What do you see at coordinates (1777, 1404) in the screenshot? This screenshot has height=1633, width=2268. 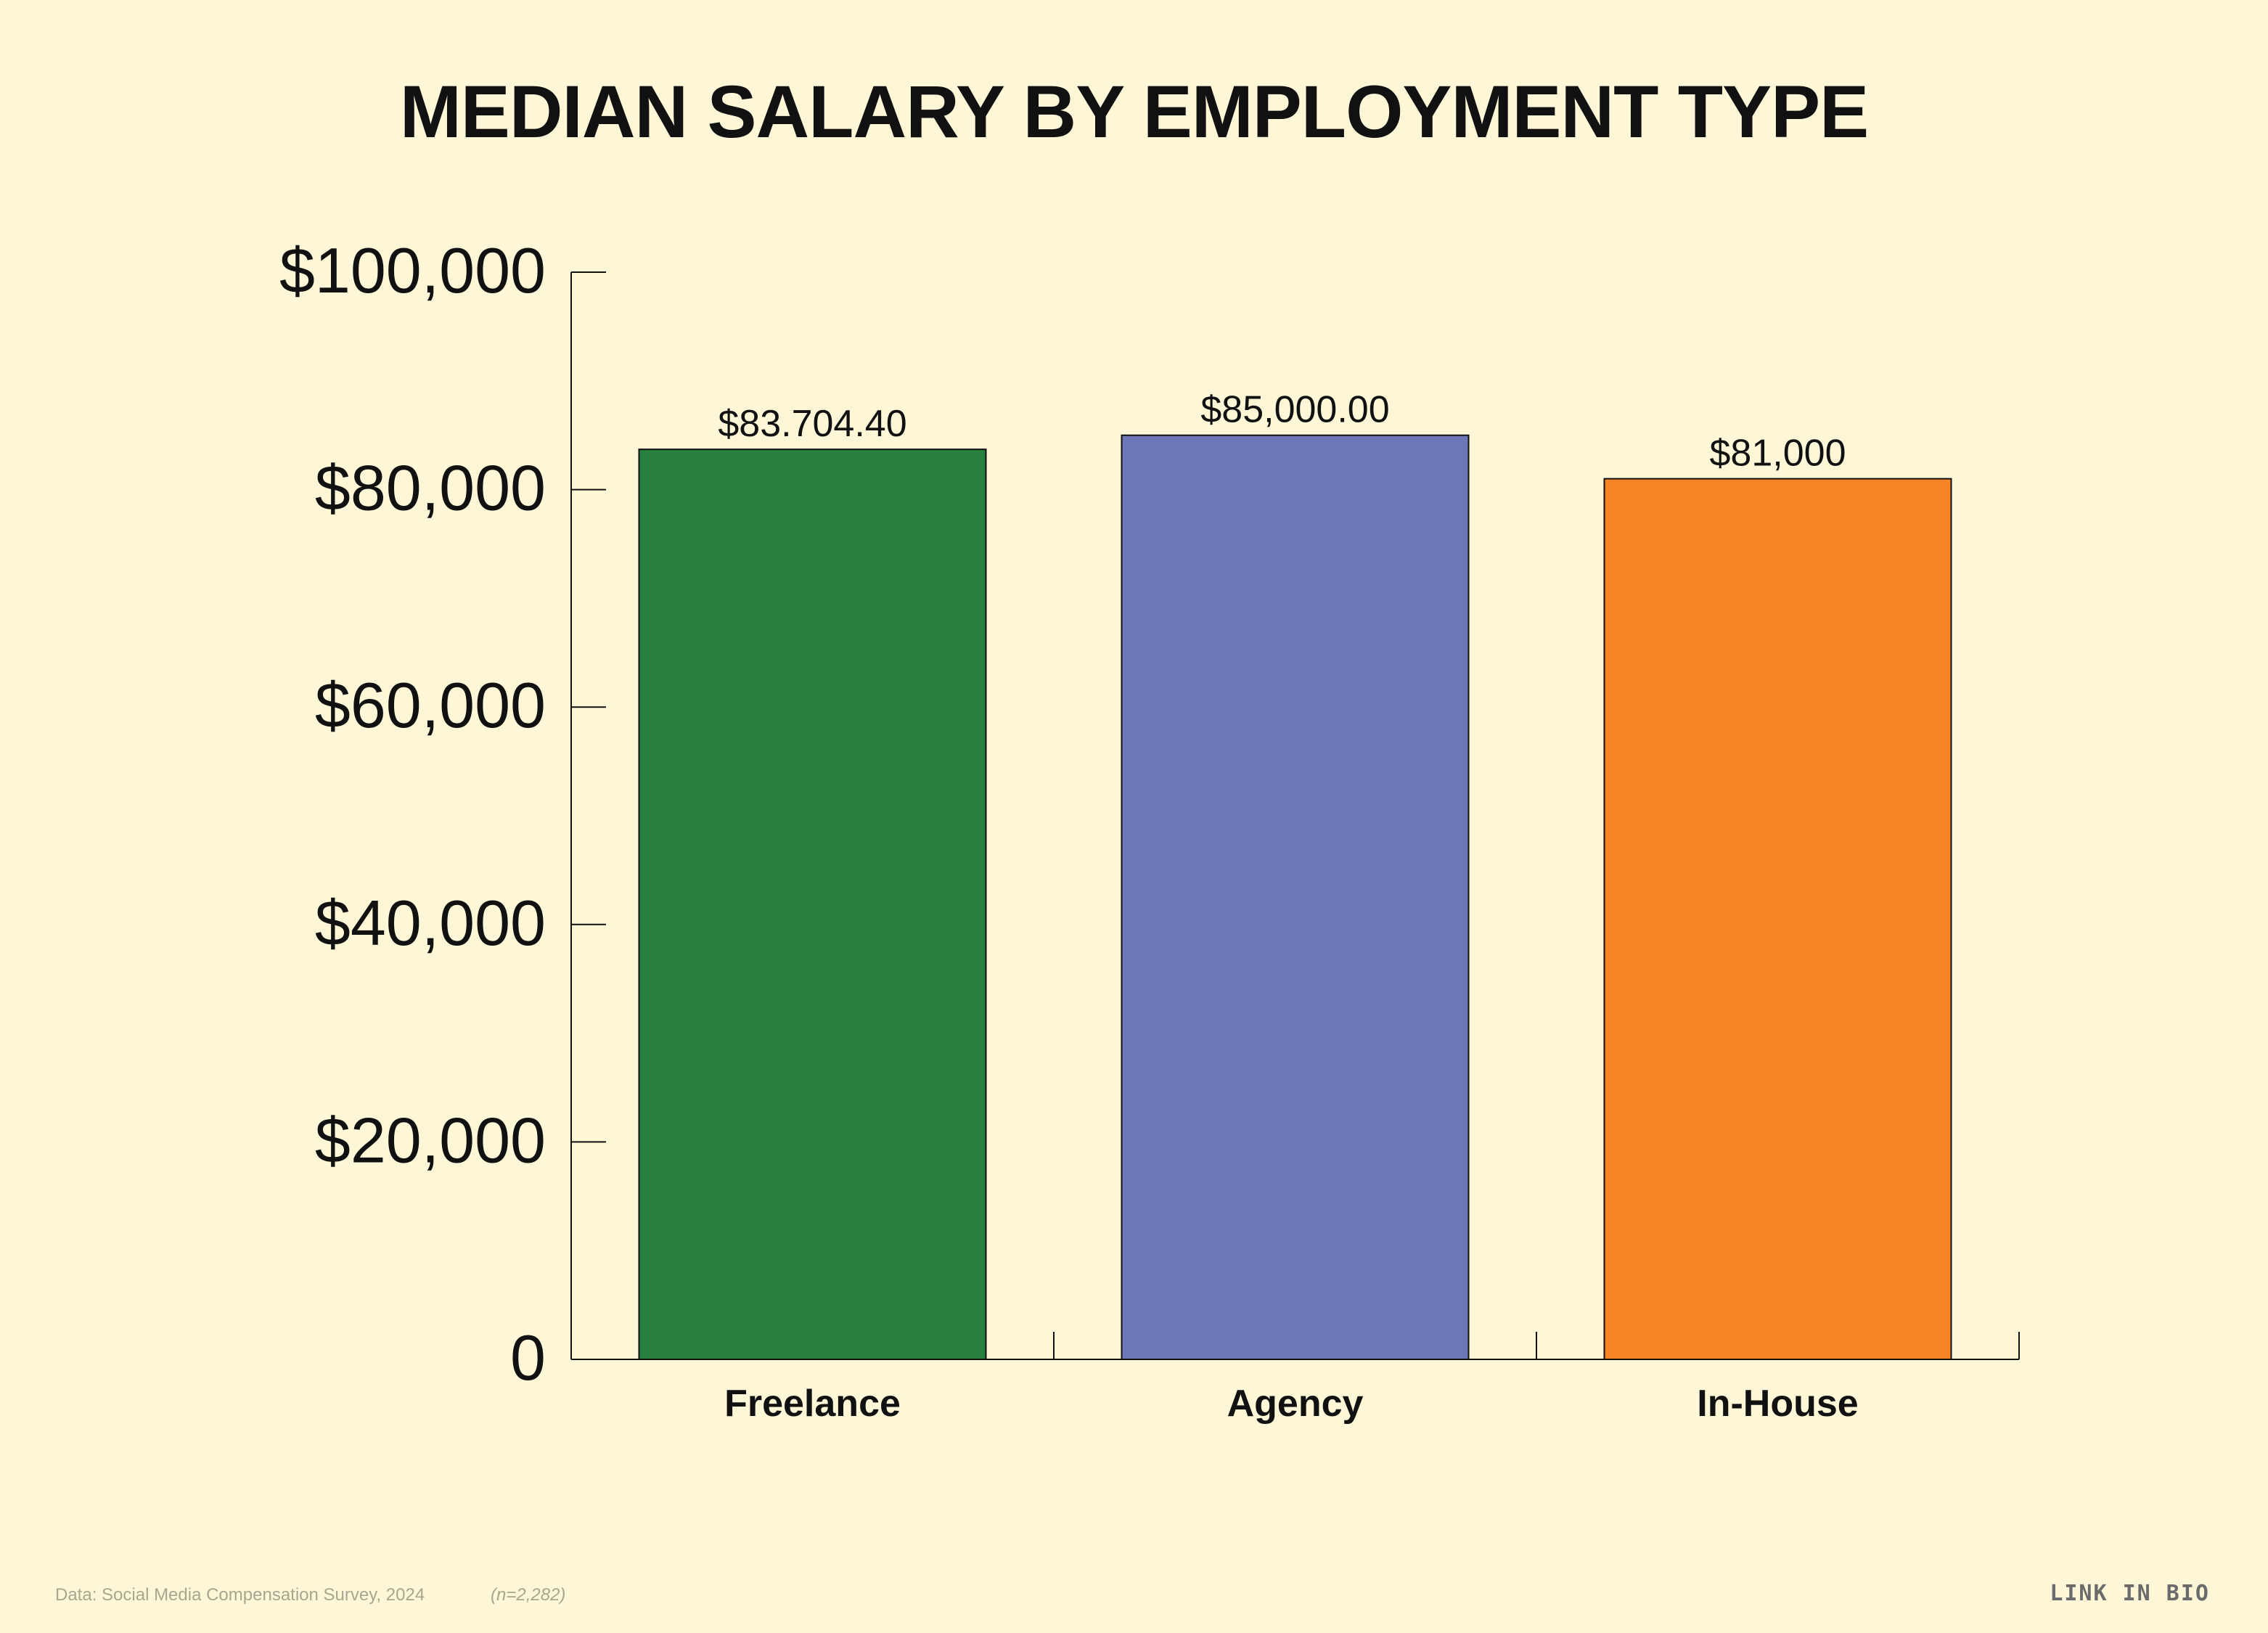 I see `category-label: In-House` at bounding box center [1777, 1404].